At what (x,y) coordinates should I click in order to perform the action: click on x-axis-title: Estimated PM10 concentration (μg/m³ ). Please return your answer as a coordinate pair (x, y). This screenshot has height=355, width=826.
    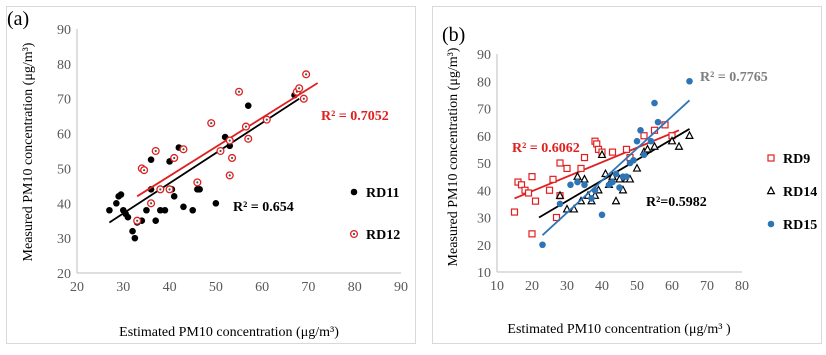
    Looking at the image, I should click on (619, 329).